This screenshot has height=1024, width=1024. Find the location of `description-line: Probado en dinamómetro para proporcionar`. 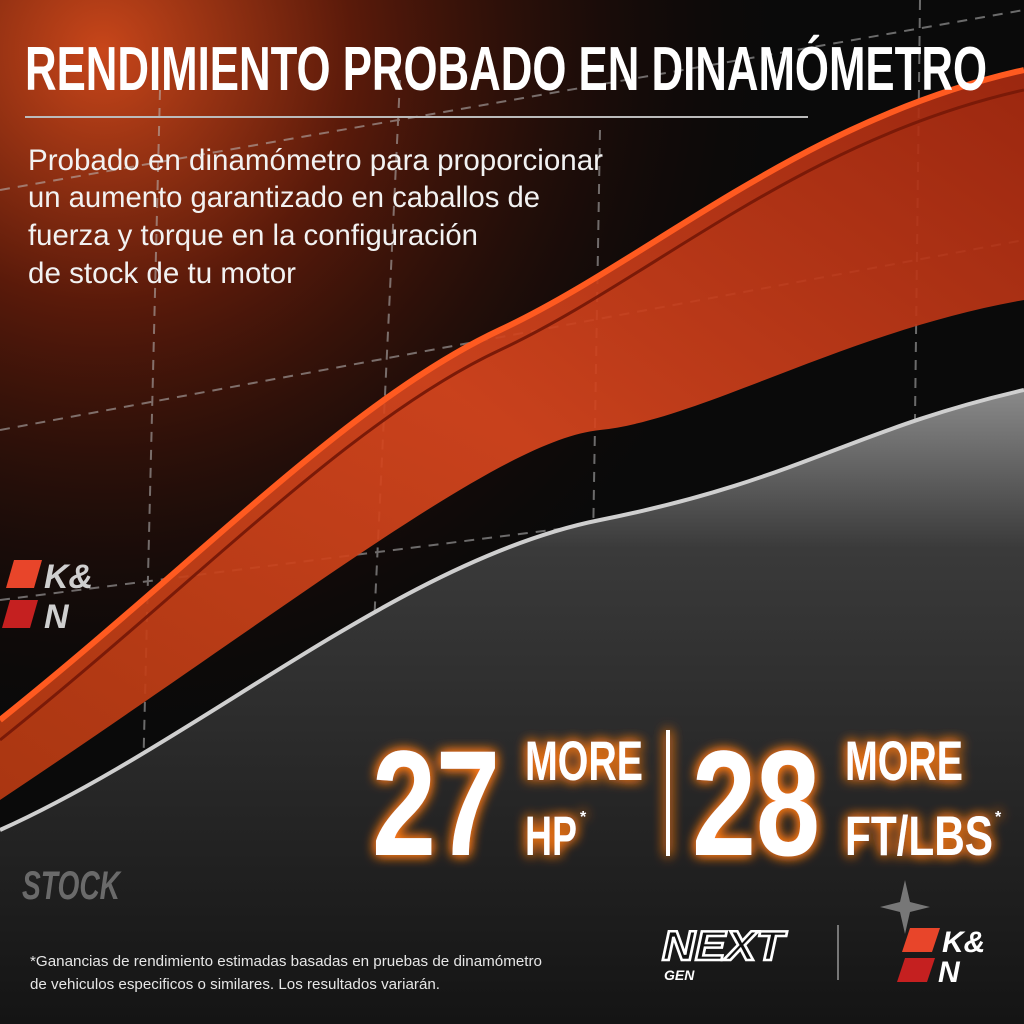

description-line: Probado en dinamómetro para proporcionar is located at coordinates (315, 160).